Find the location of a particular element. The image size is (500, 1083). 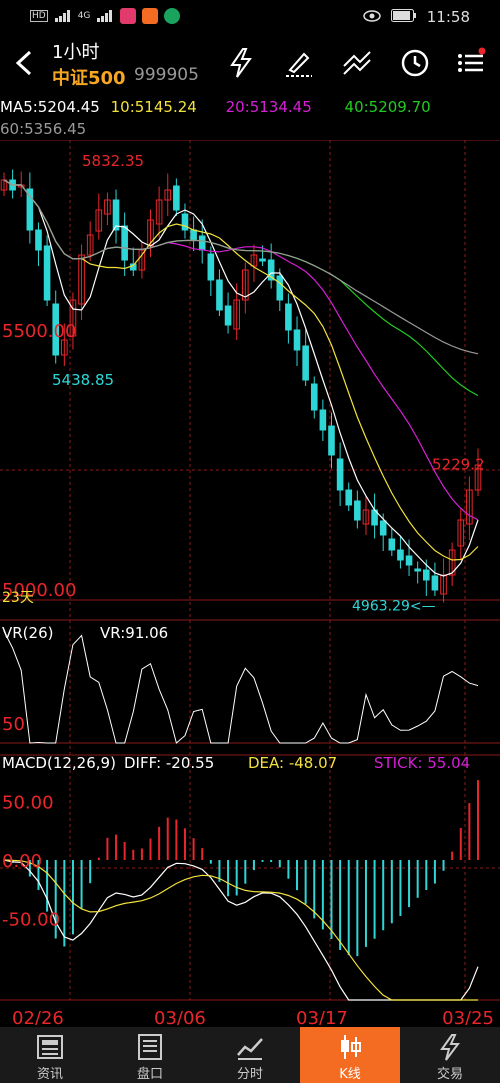

draw-button is located at coordinates (299, 63).